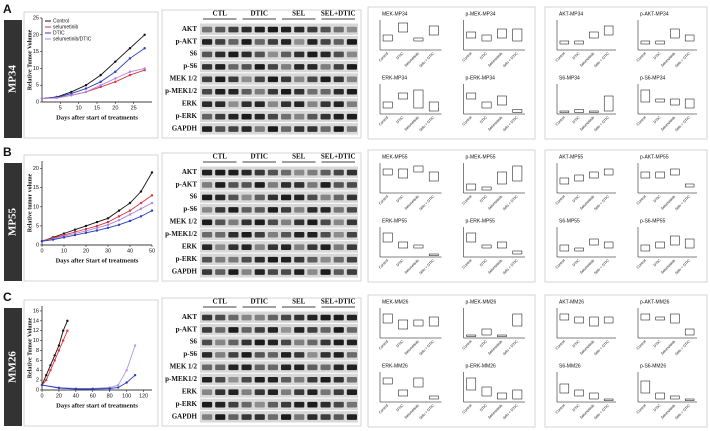 This screenshot has width=710, height=431. Describe the element at coordinates (37, 371) in the screenshot. I see `y-tick-label: 4` at that location.